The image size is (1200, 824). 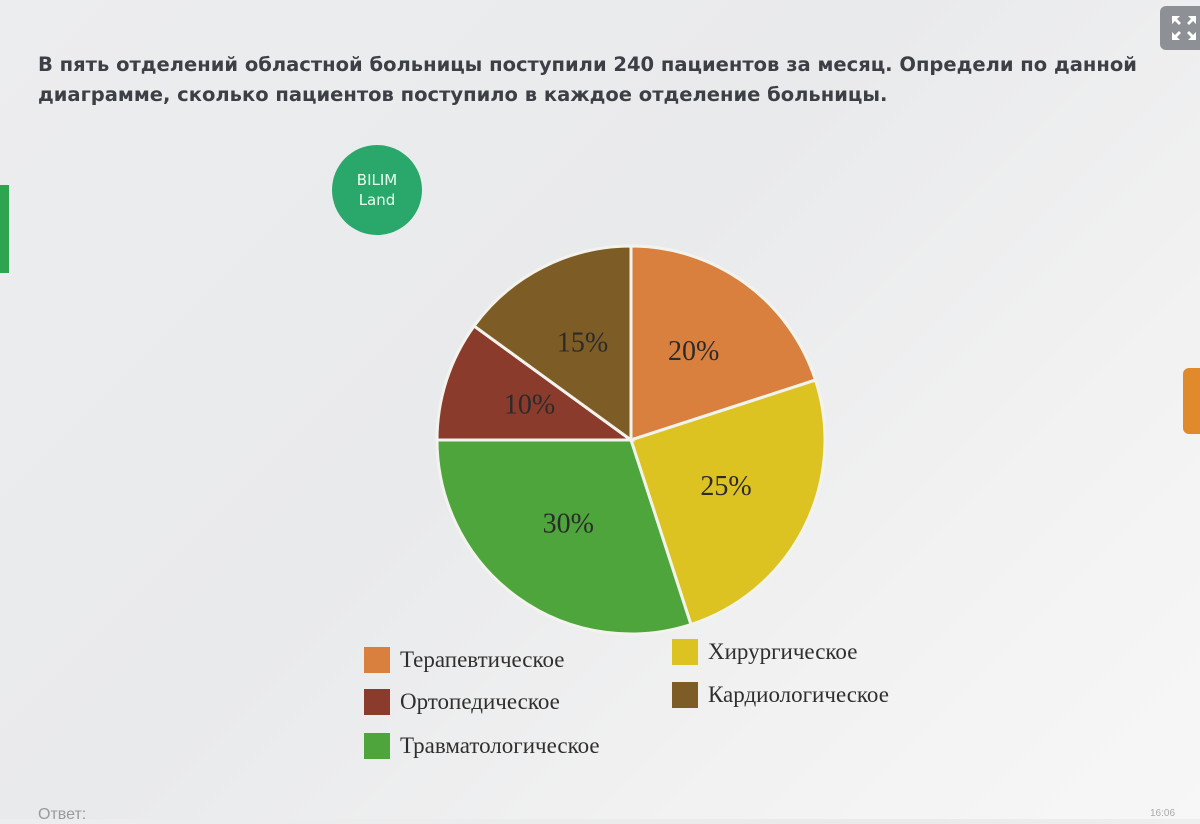 What do you see at coordinates (4, 229) in the screenshot?
I see `left-accent-bar` at bounding box center [4, 229].